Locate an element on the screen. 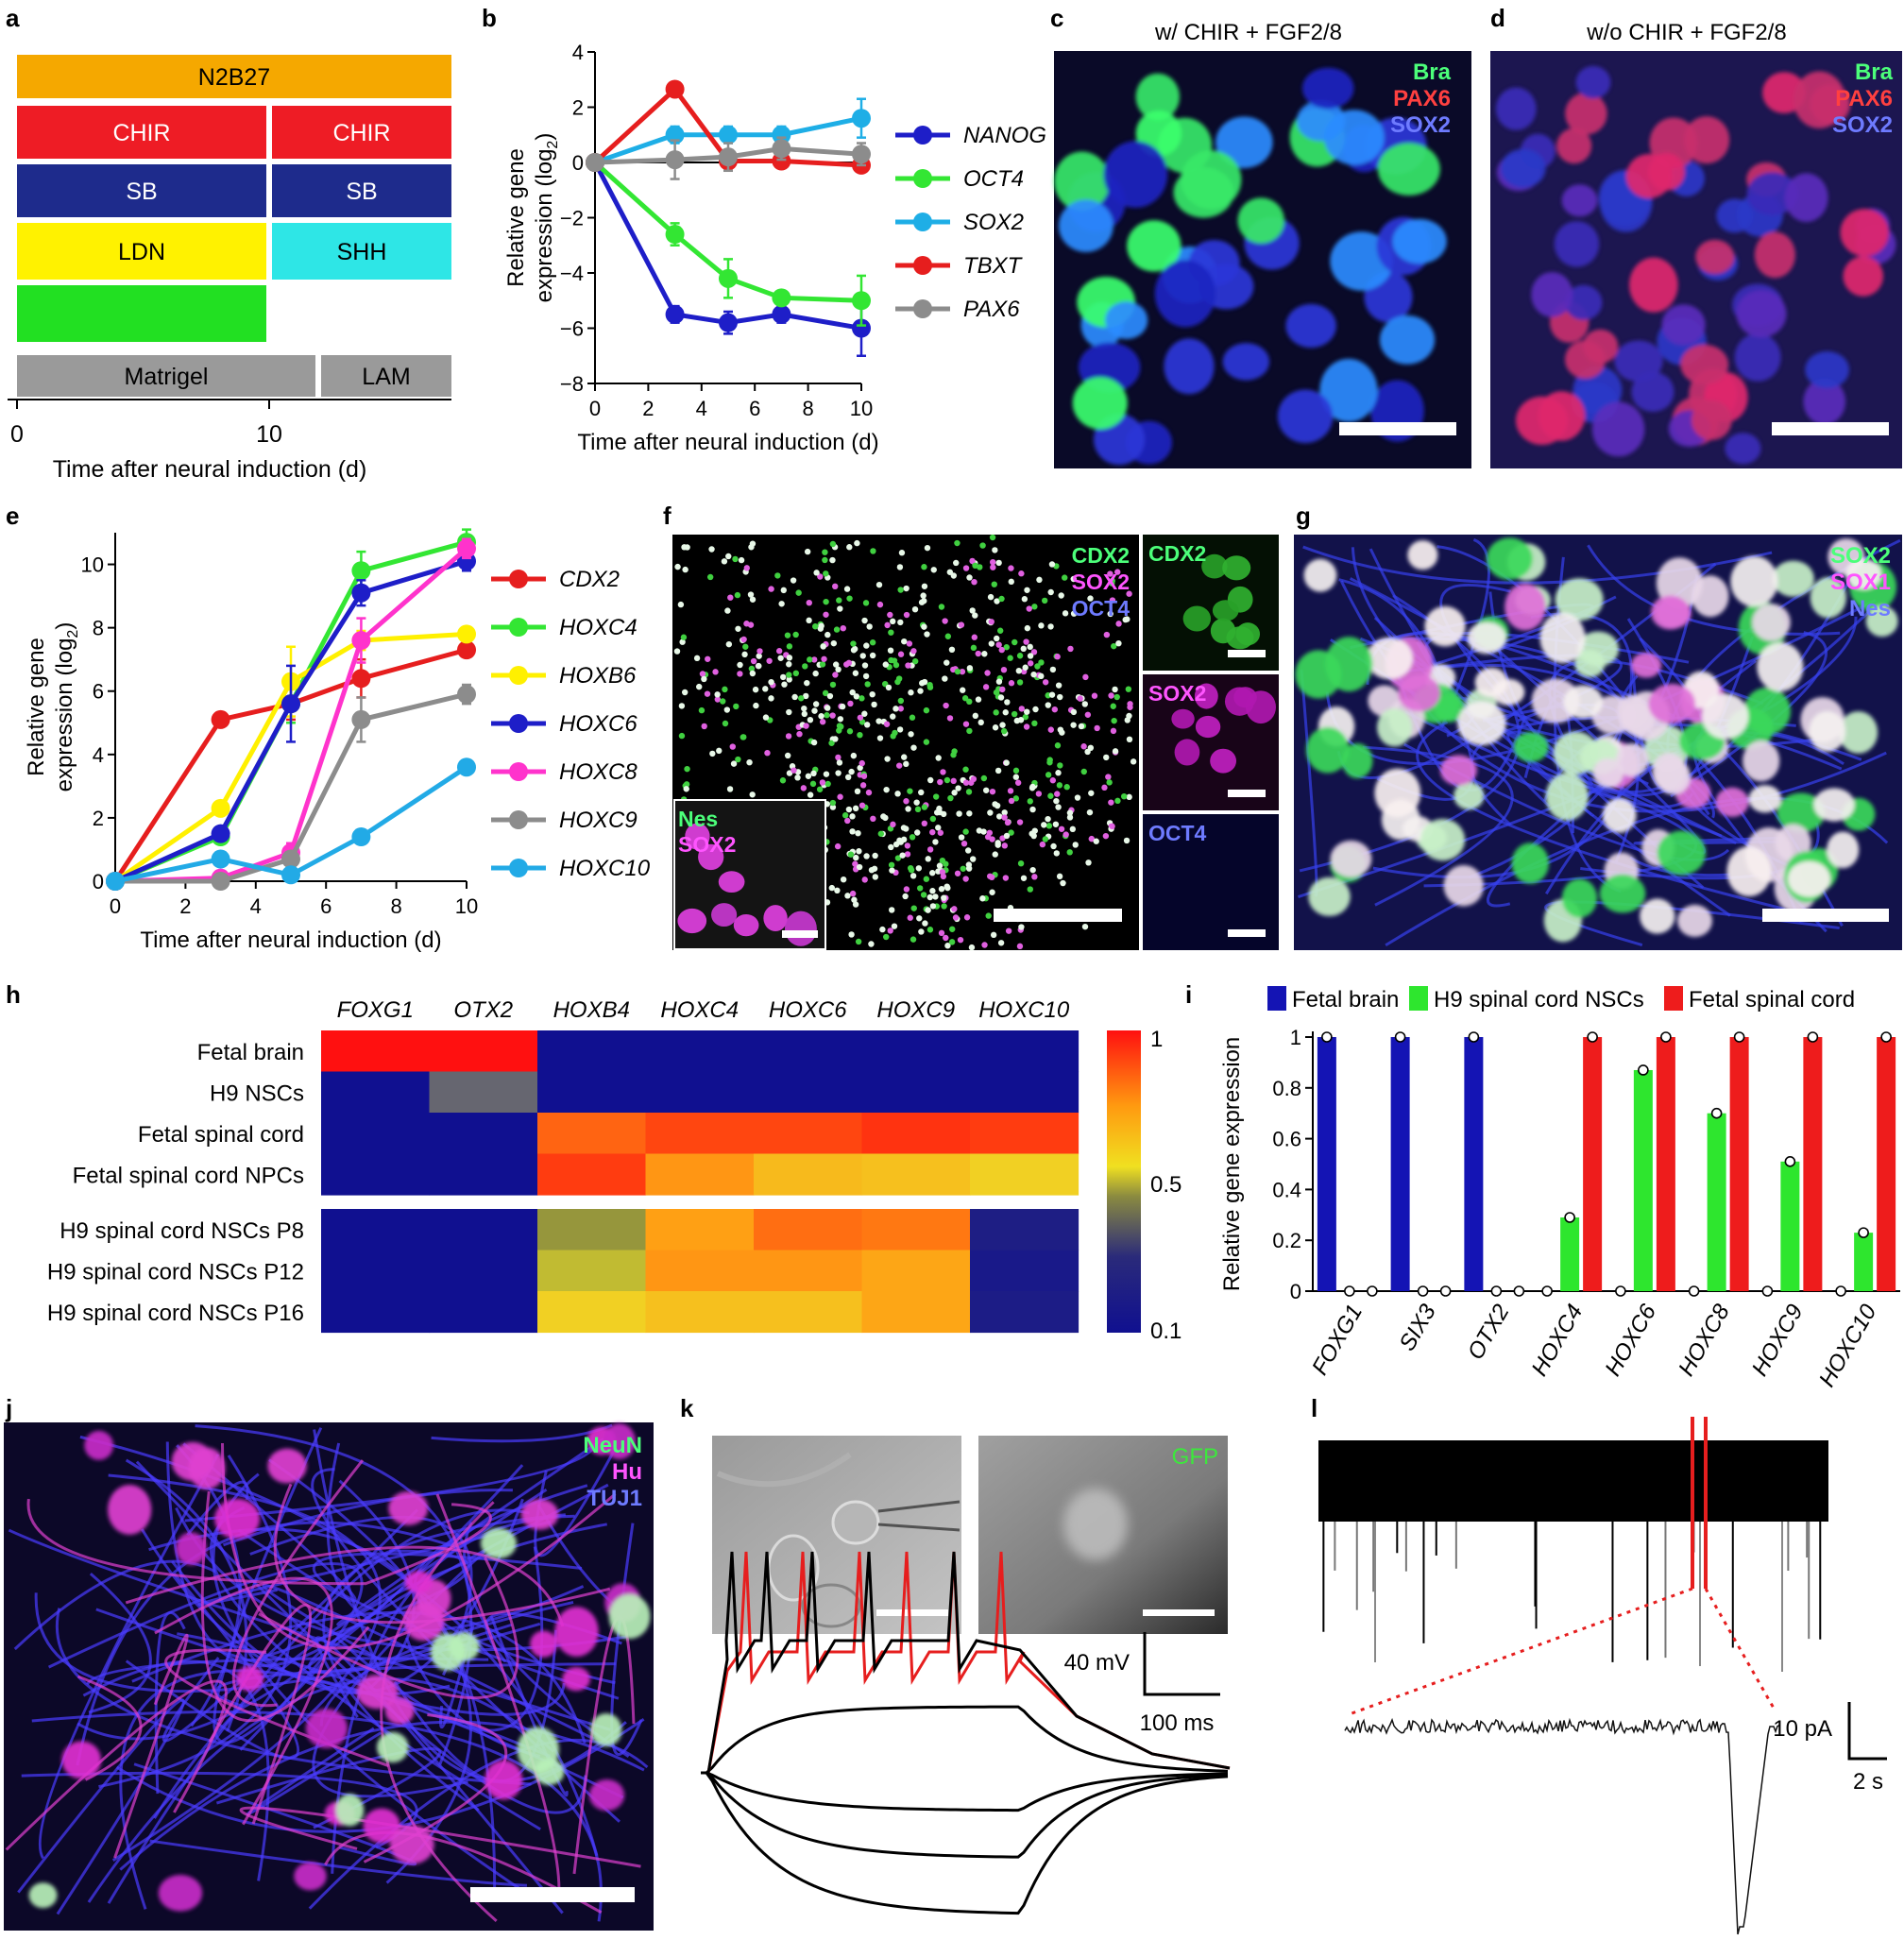 This screenshot has width=1904, height=1940. y-tick-label: 0 is located at coordinates (98, 881).